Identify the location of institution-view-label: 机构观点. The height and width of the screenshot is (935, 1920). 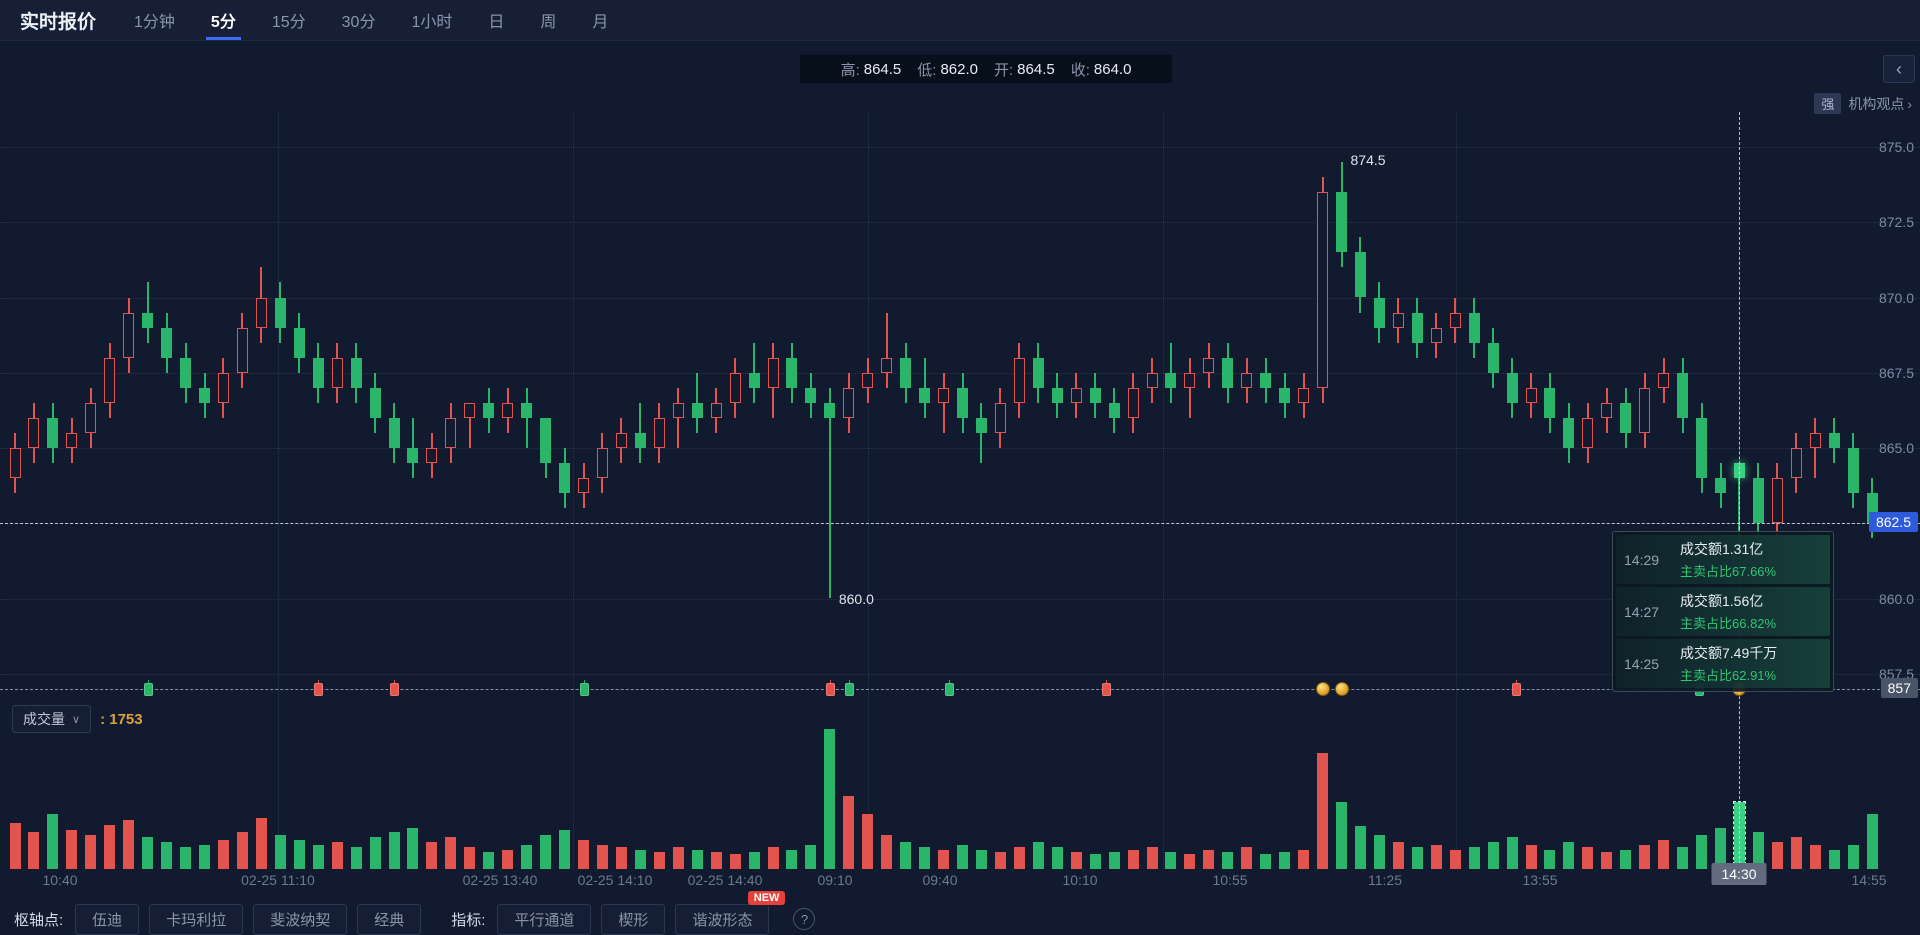
(1876, 103).